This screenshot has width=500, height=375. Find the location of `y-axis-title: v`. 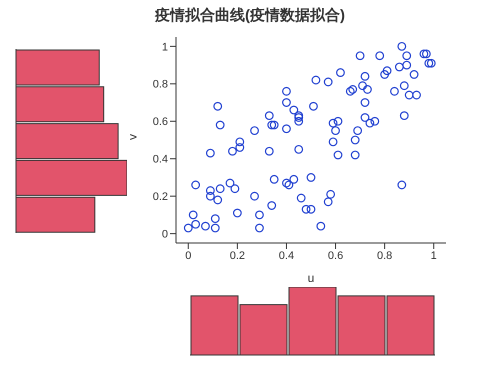

y-axis-title: v is located at coordinates (132, 137).